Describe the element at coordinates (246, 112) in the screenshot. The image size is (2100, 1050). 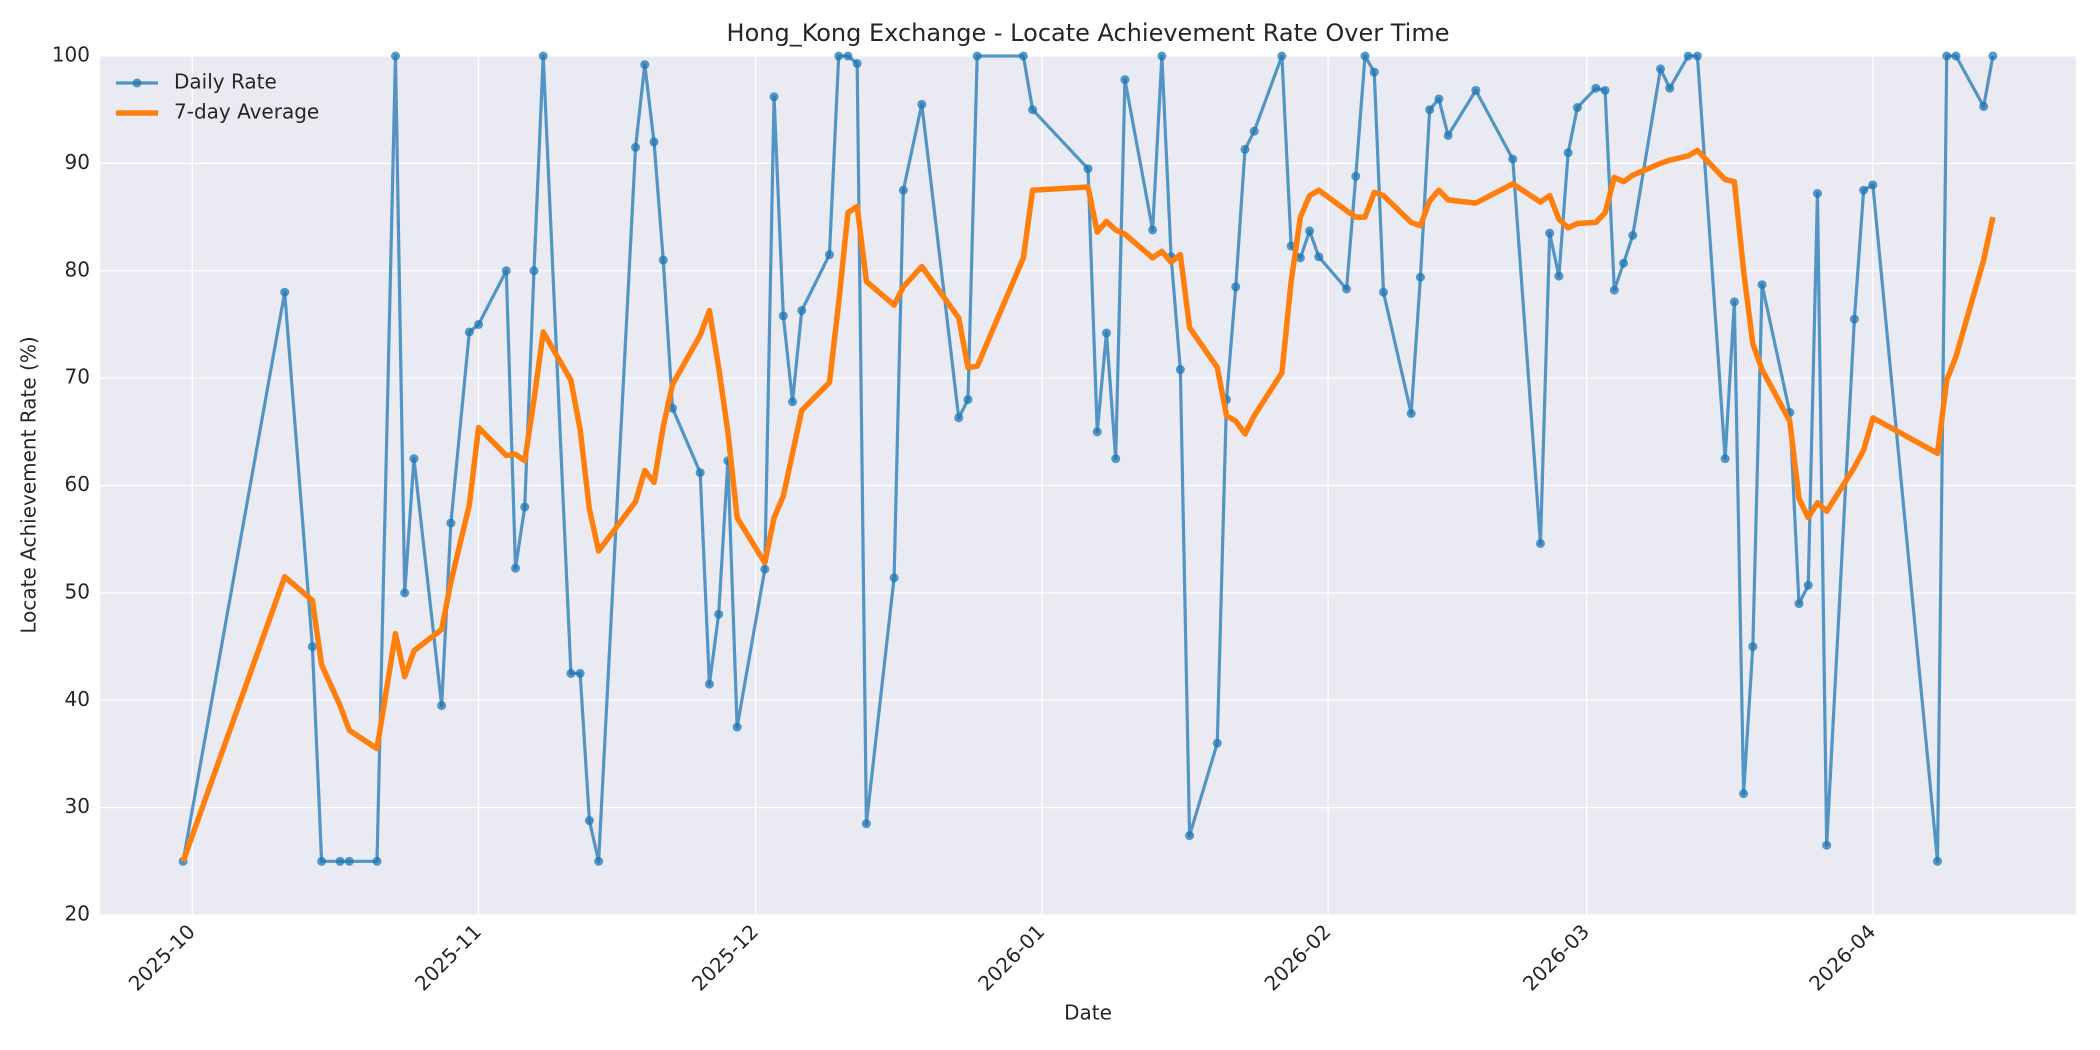
I see `legend-label: 7-day Average` at that location.